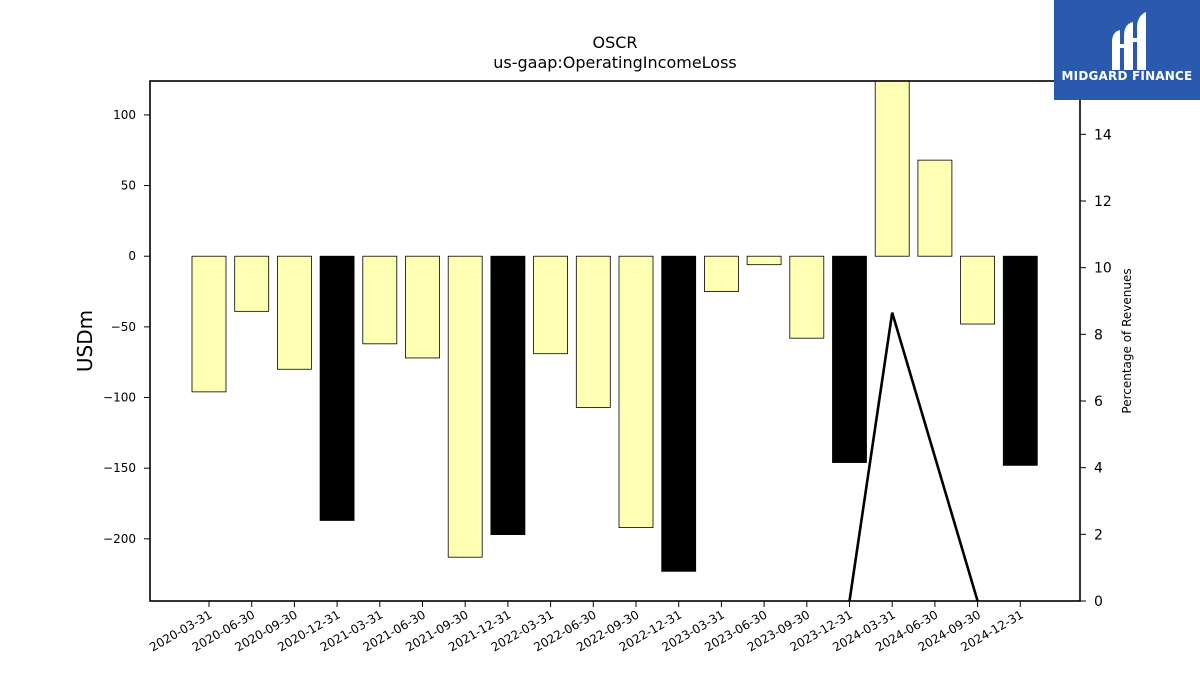 This screenshot has height=675, width=1200. I want to click on brand-logo: MIDGARD FINANCE, so click(1127, 50).